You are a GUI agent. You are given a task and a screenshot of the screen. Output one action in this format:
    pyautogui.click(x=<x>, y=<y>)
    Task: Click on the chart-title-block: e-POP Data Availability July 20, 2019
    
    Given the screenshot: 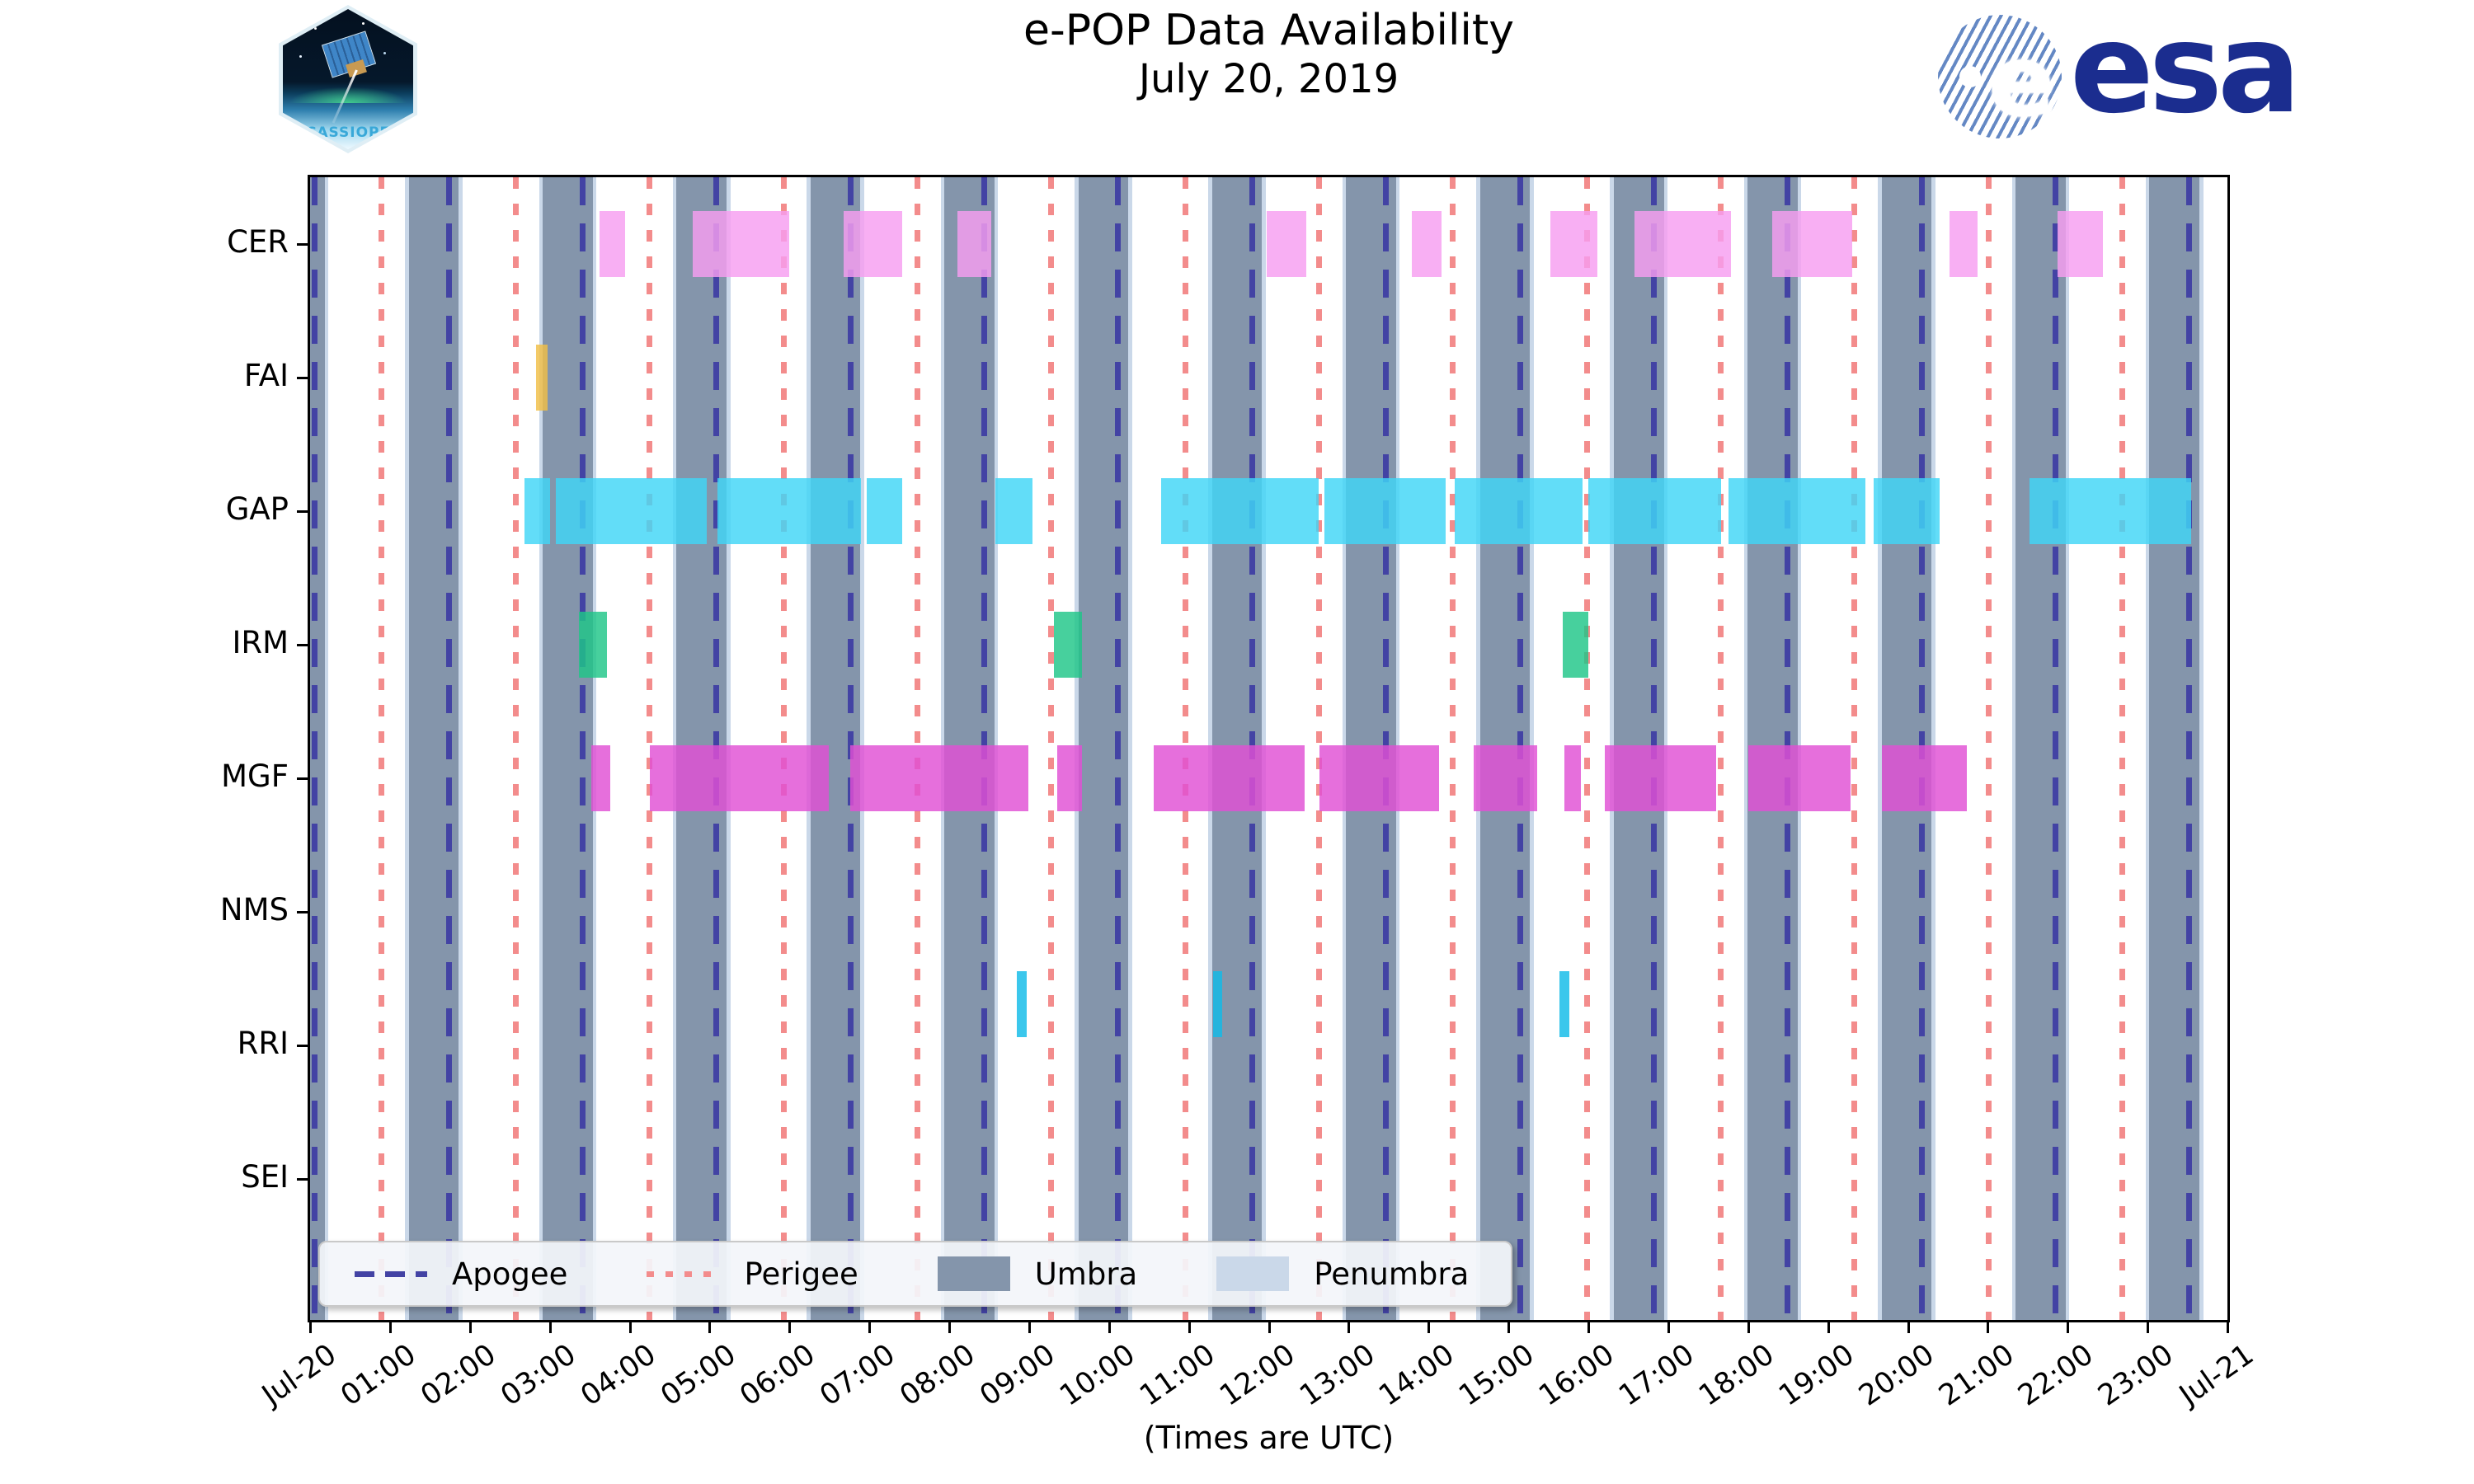 What is the action you would take?
    pyautogui.click(x=1268, y=54)
    